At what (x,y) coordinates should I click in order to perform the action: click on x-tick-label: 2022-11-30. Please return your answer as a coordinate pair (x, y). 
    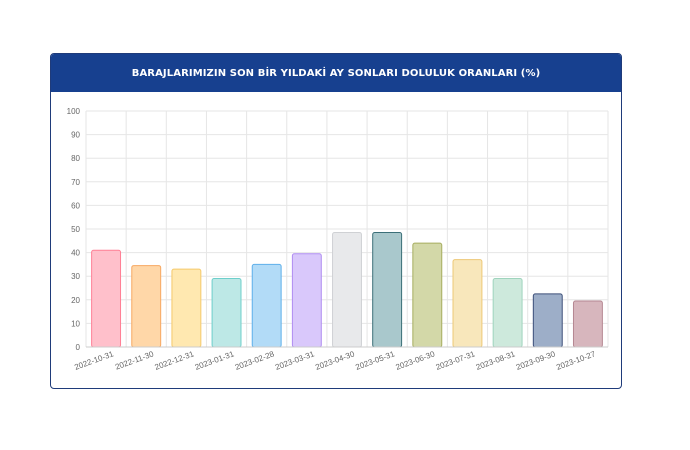
    Looking at the image, I should click on (134, 360).